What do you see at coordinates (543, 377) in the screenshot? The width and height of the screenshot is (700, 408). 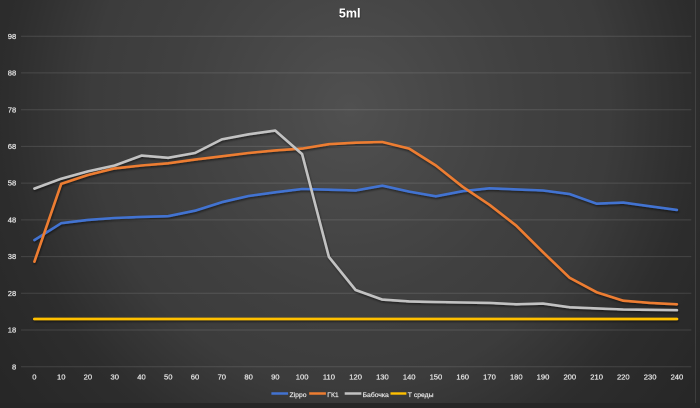 I see `svg-text: 190` at bounding box center [543, 377].